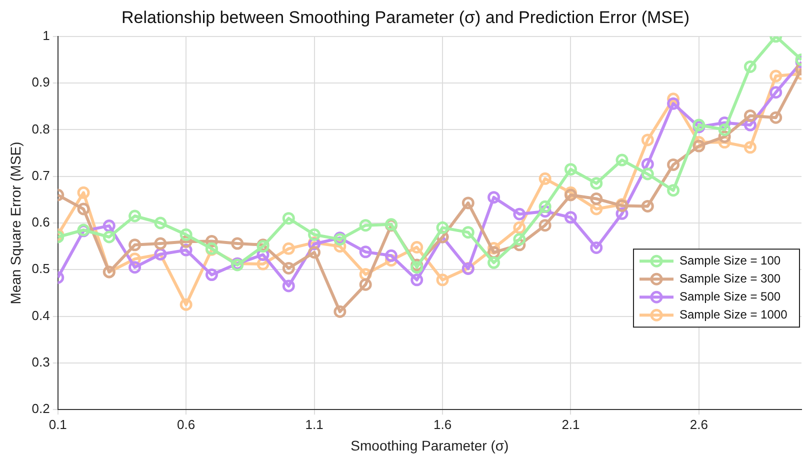 Image resolution: width=809 pixels, height=459 pixels. What do you see at coordinates (699, 424) in the screenshot?
I see `x-tick-label: 2.6` at bounding box center [699, 424].